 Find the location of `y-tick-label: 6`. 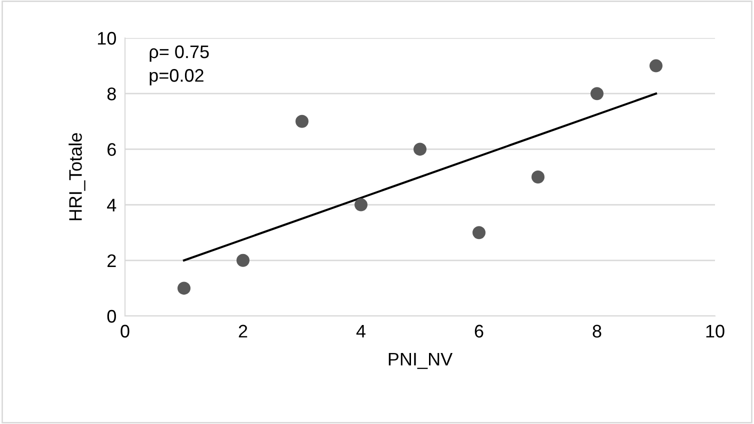

y-tick-label: 6 is located at coordinates (112, 149).